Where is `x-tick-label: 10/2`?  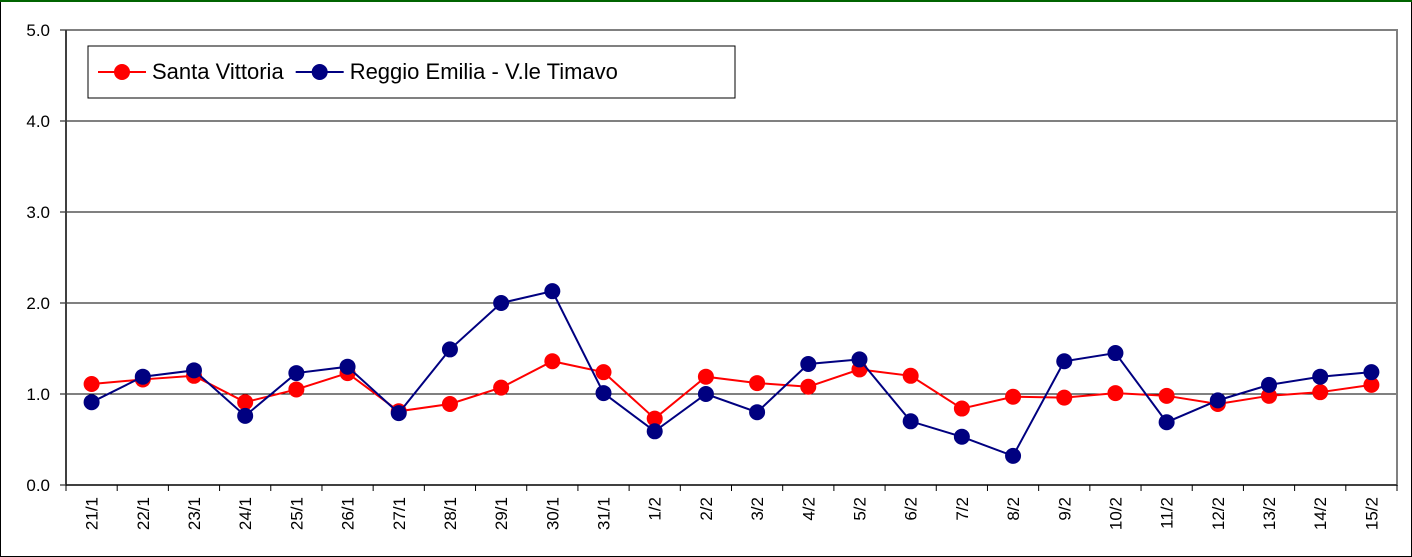
x-tick-label: 10/2 is located at coordinates (1115, 513).